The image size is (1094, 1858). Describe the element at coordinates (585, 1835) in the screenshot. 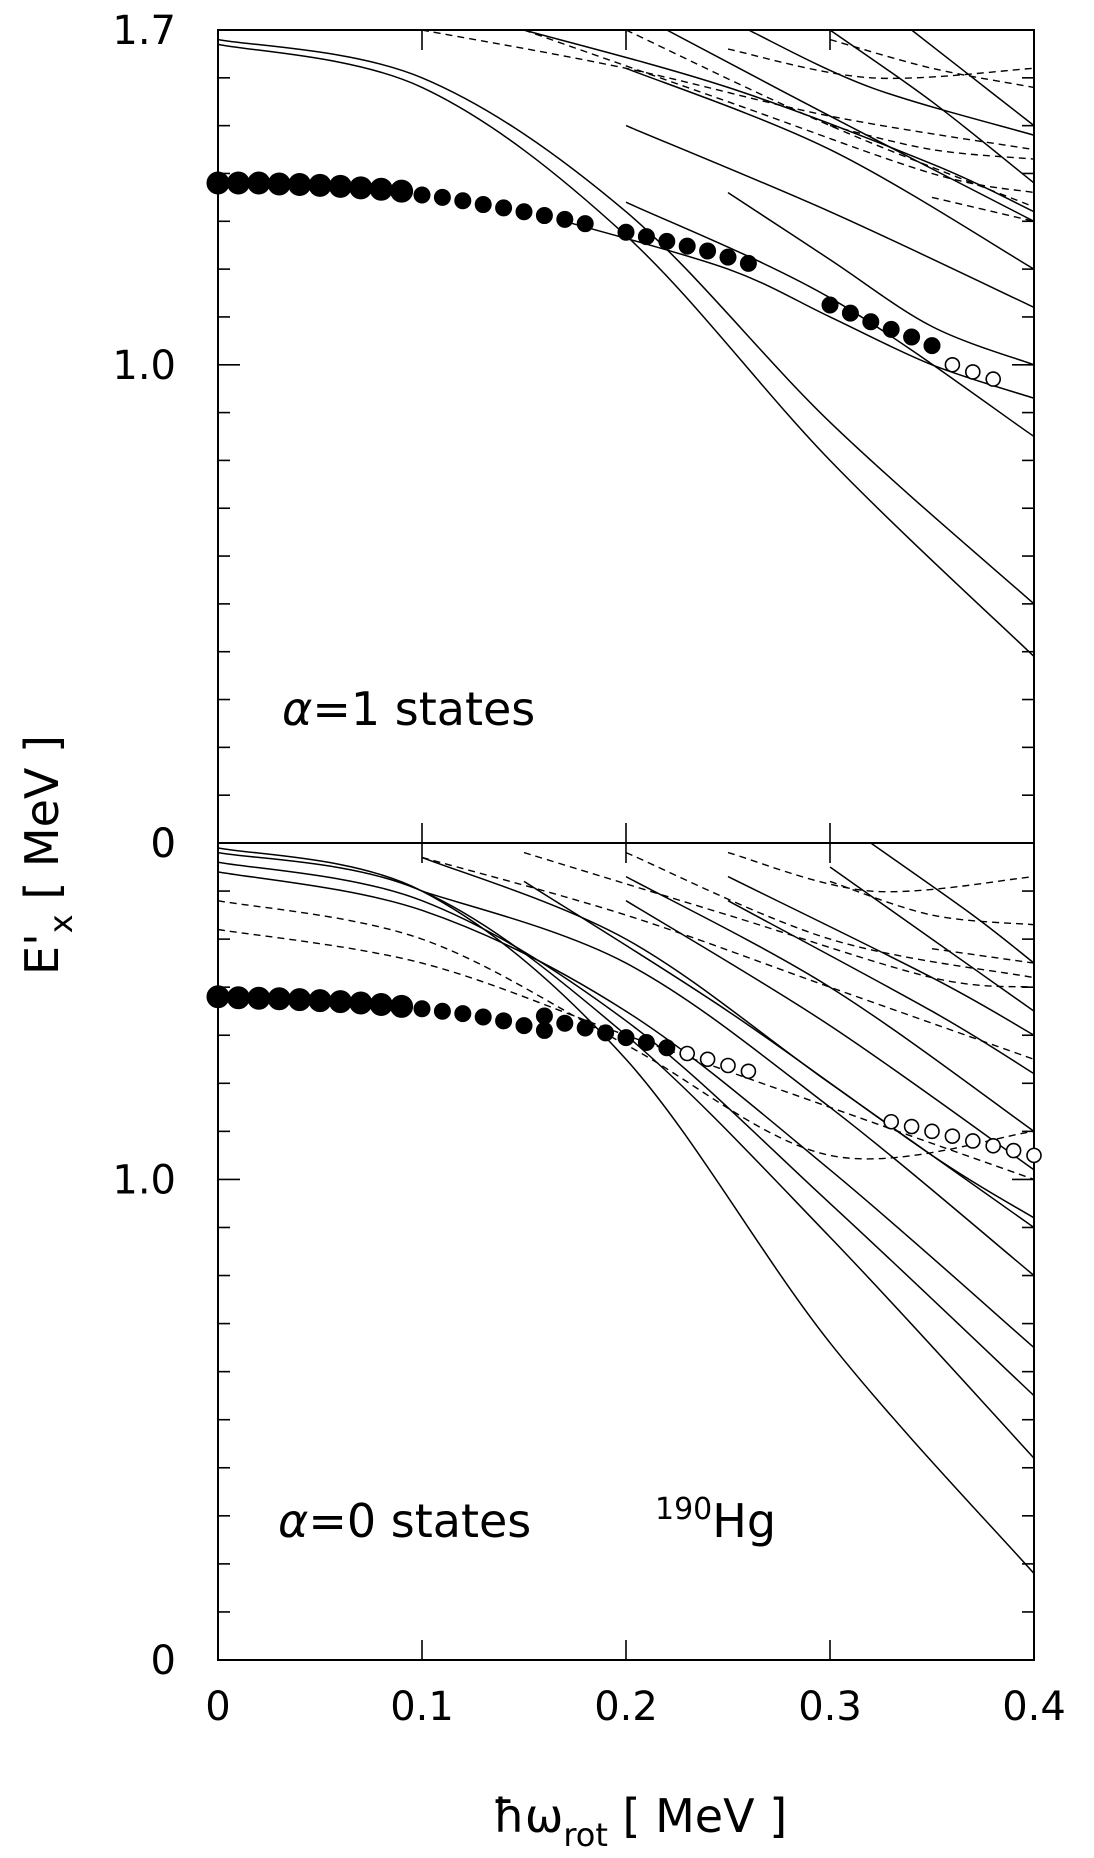

I see `x-axis-label-subscript: rot` at that location.